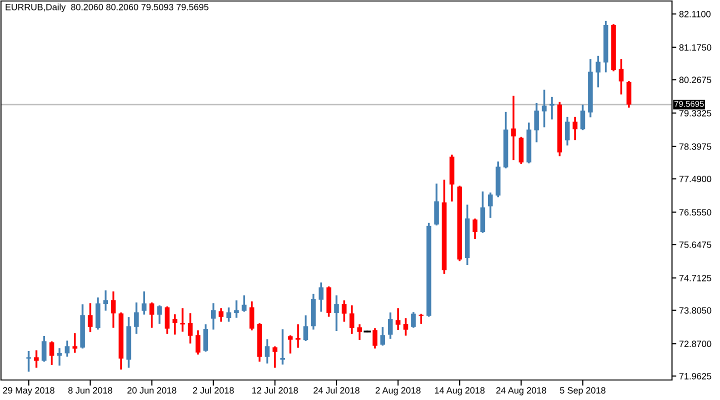  Describe the element at coordinates (695, 245) in the screenshot. I see `y-tick-label: 75.6475` at that location.